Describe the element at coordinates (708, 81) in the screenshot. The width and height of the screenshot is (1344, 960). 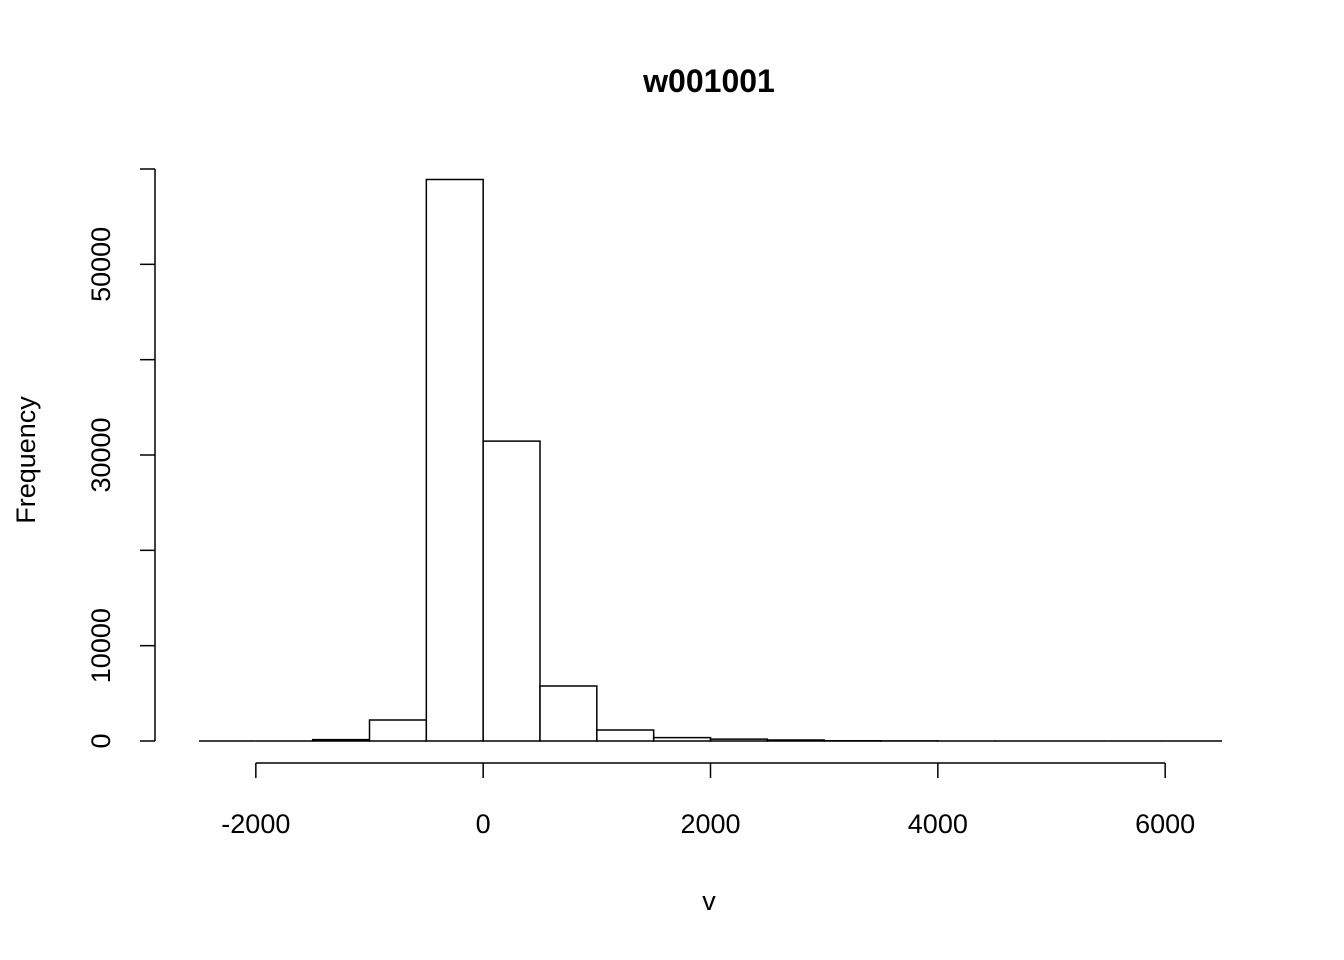
I see `chart-title: w001001` at that location.